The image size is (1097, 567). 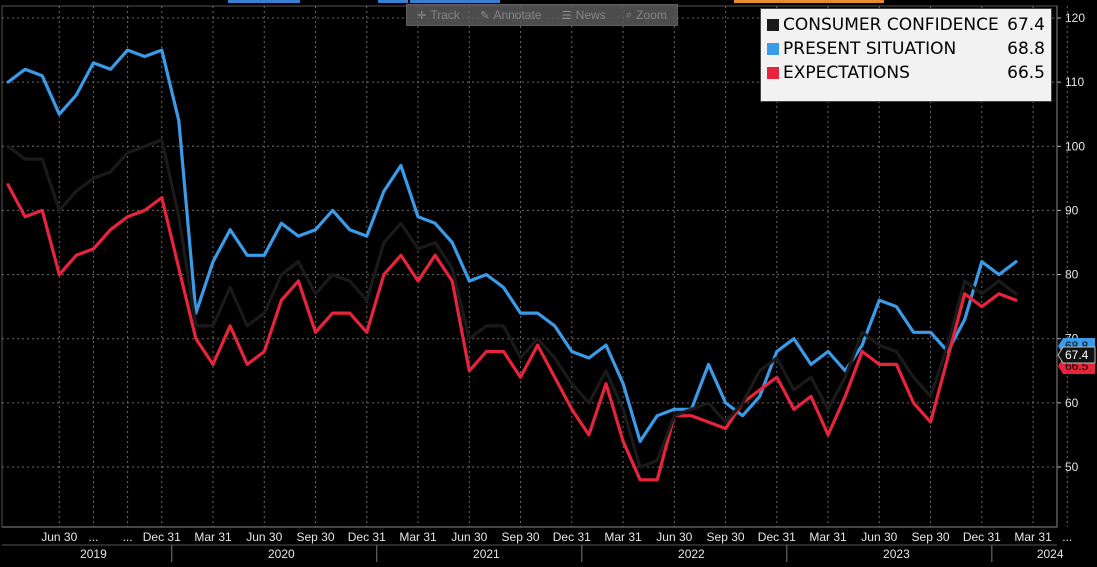 What do you see at coordinates (846, 73) in the screenshot?
I see `legend-label: EXPECTATIONS` at bounding box center [846, 73].